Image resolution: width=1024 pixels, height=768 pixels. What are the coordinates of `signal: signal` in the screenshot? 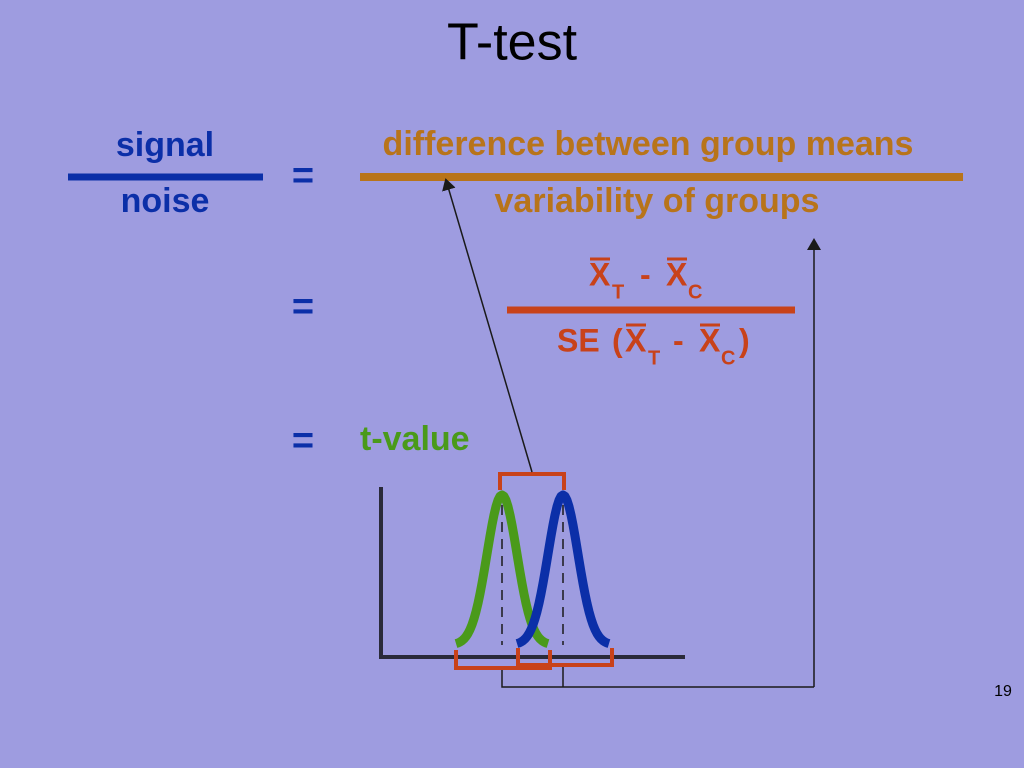 It's located at (165, 145).